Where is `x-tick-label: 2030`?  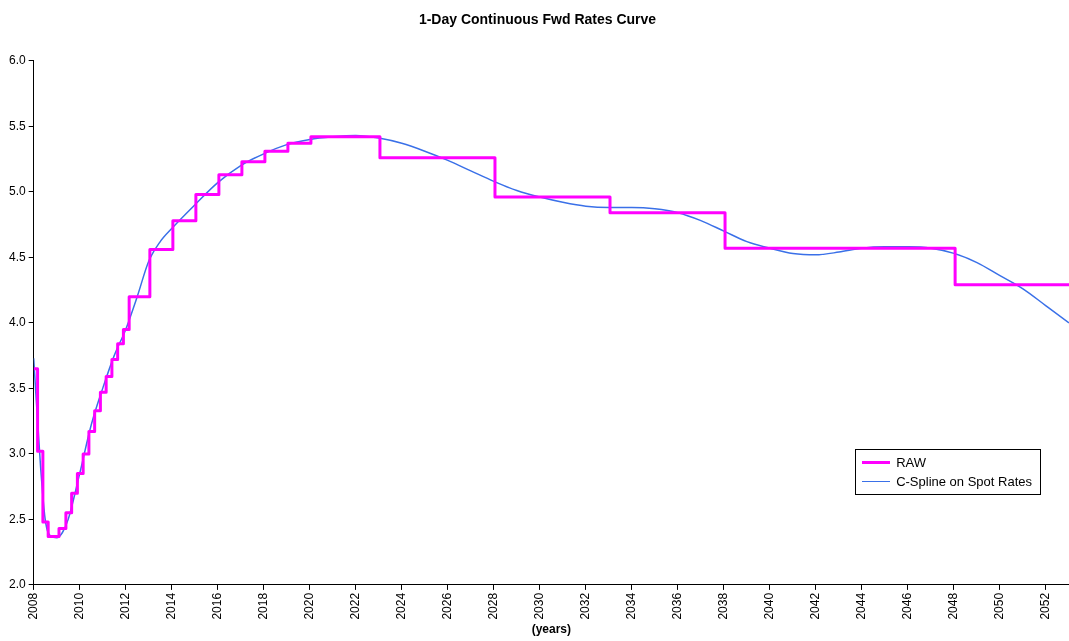
x-tick-label: 2030 is located at coordinates (539, 606).